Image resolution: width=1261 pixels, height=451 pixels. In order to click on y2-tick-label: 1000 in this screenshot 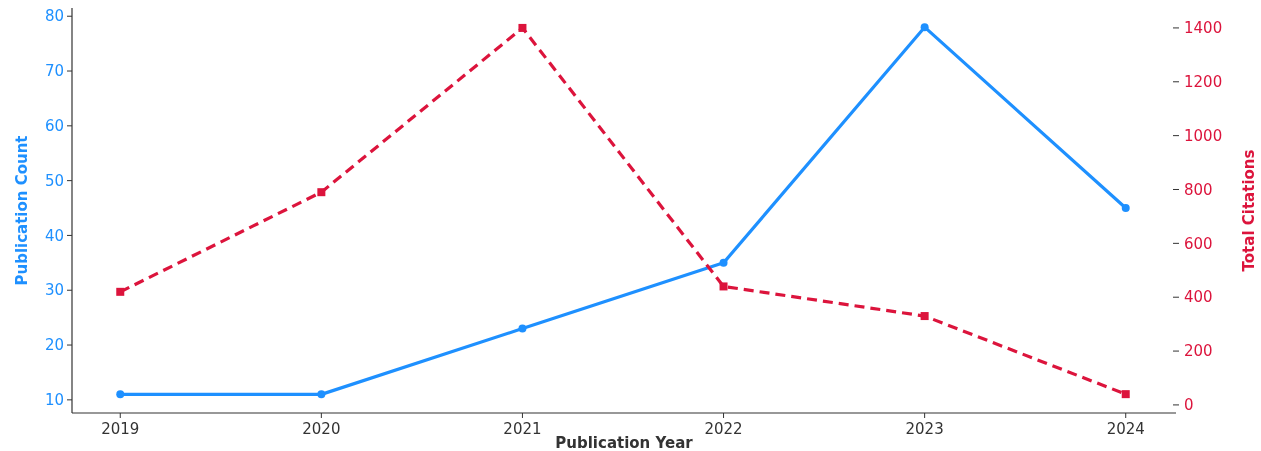, I will do `click(1203, 135)`.